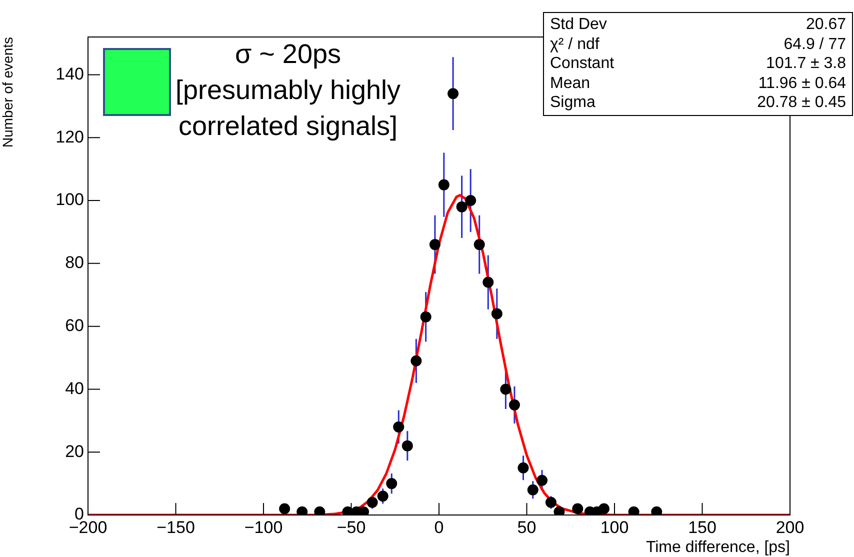 This screenshot has height=557, width=854. Describe the element at coordinates (718, 547) in the screenshot. I see `x-axis-title: Time difference, [ps]` at that location.